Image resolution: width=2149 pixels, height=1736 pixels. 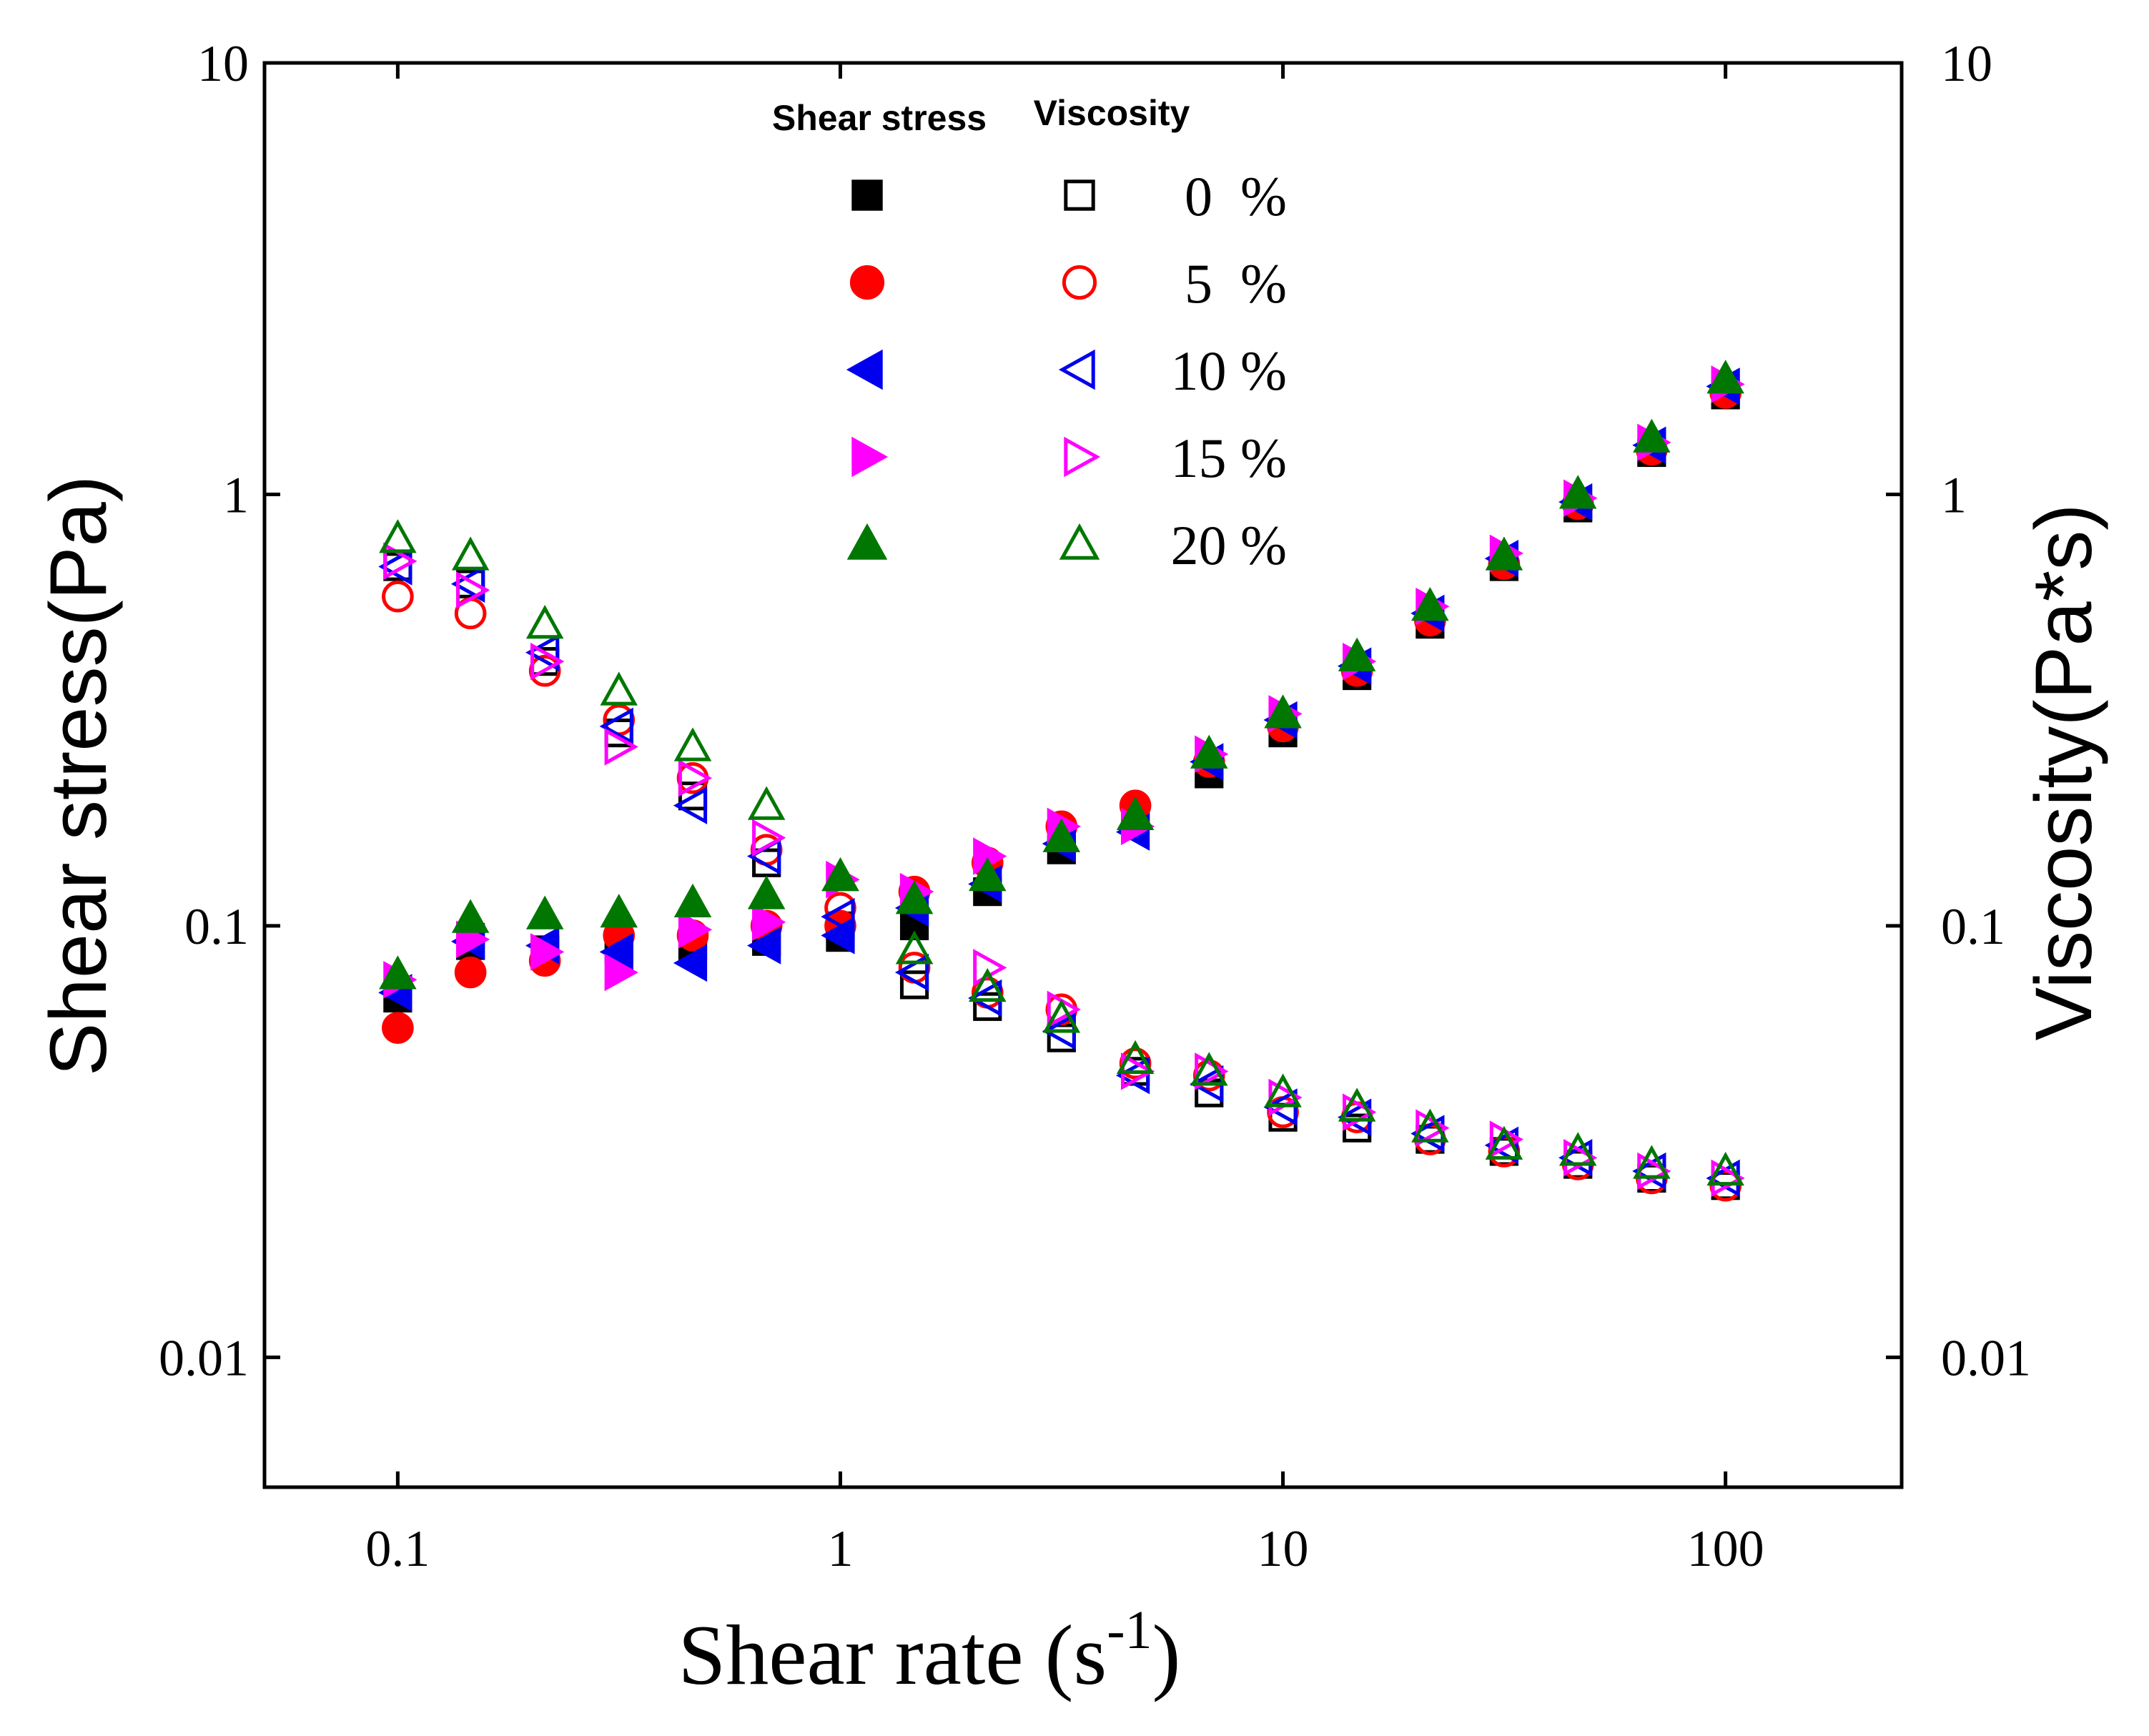 I want to click on y-tick-label-left: 0.1, so click(x=216, y=926).